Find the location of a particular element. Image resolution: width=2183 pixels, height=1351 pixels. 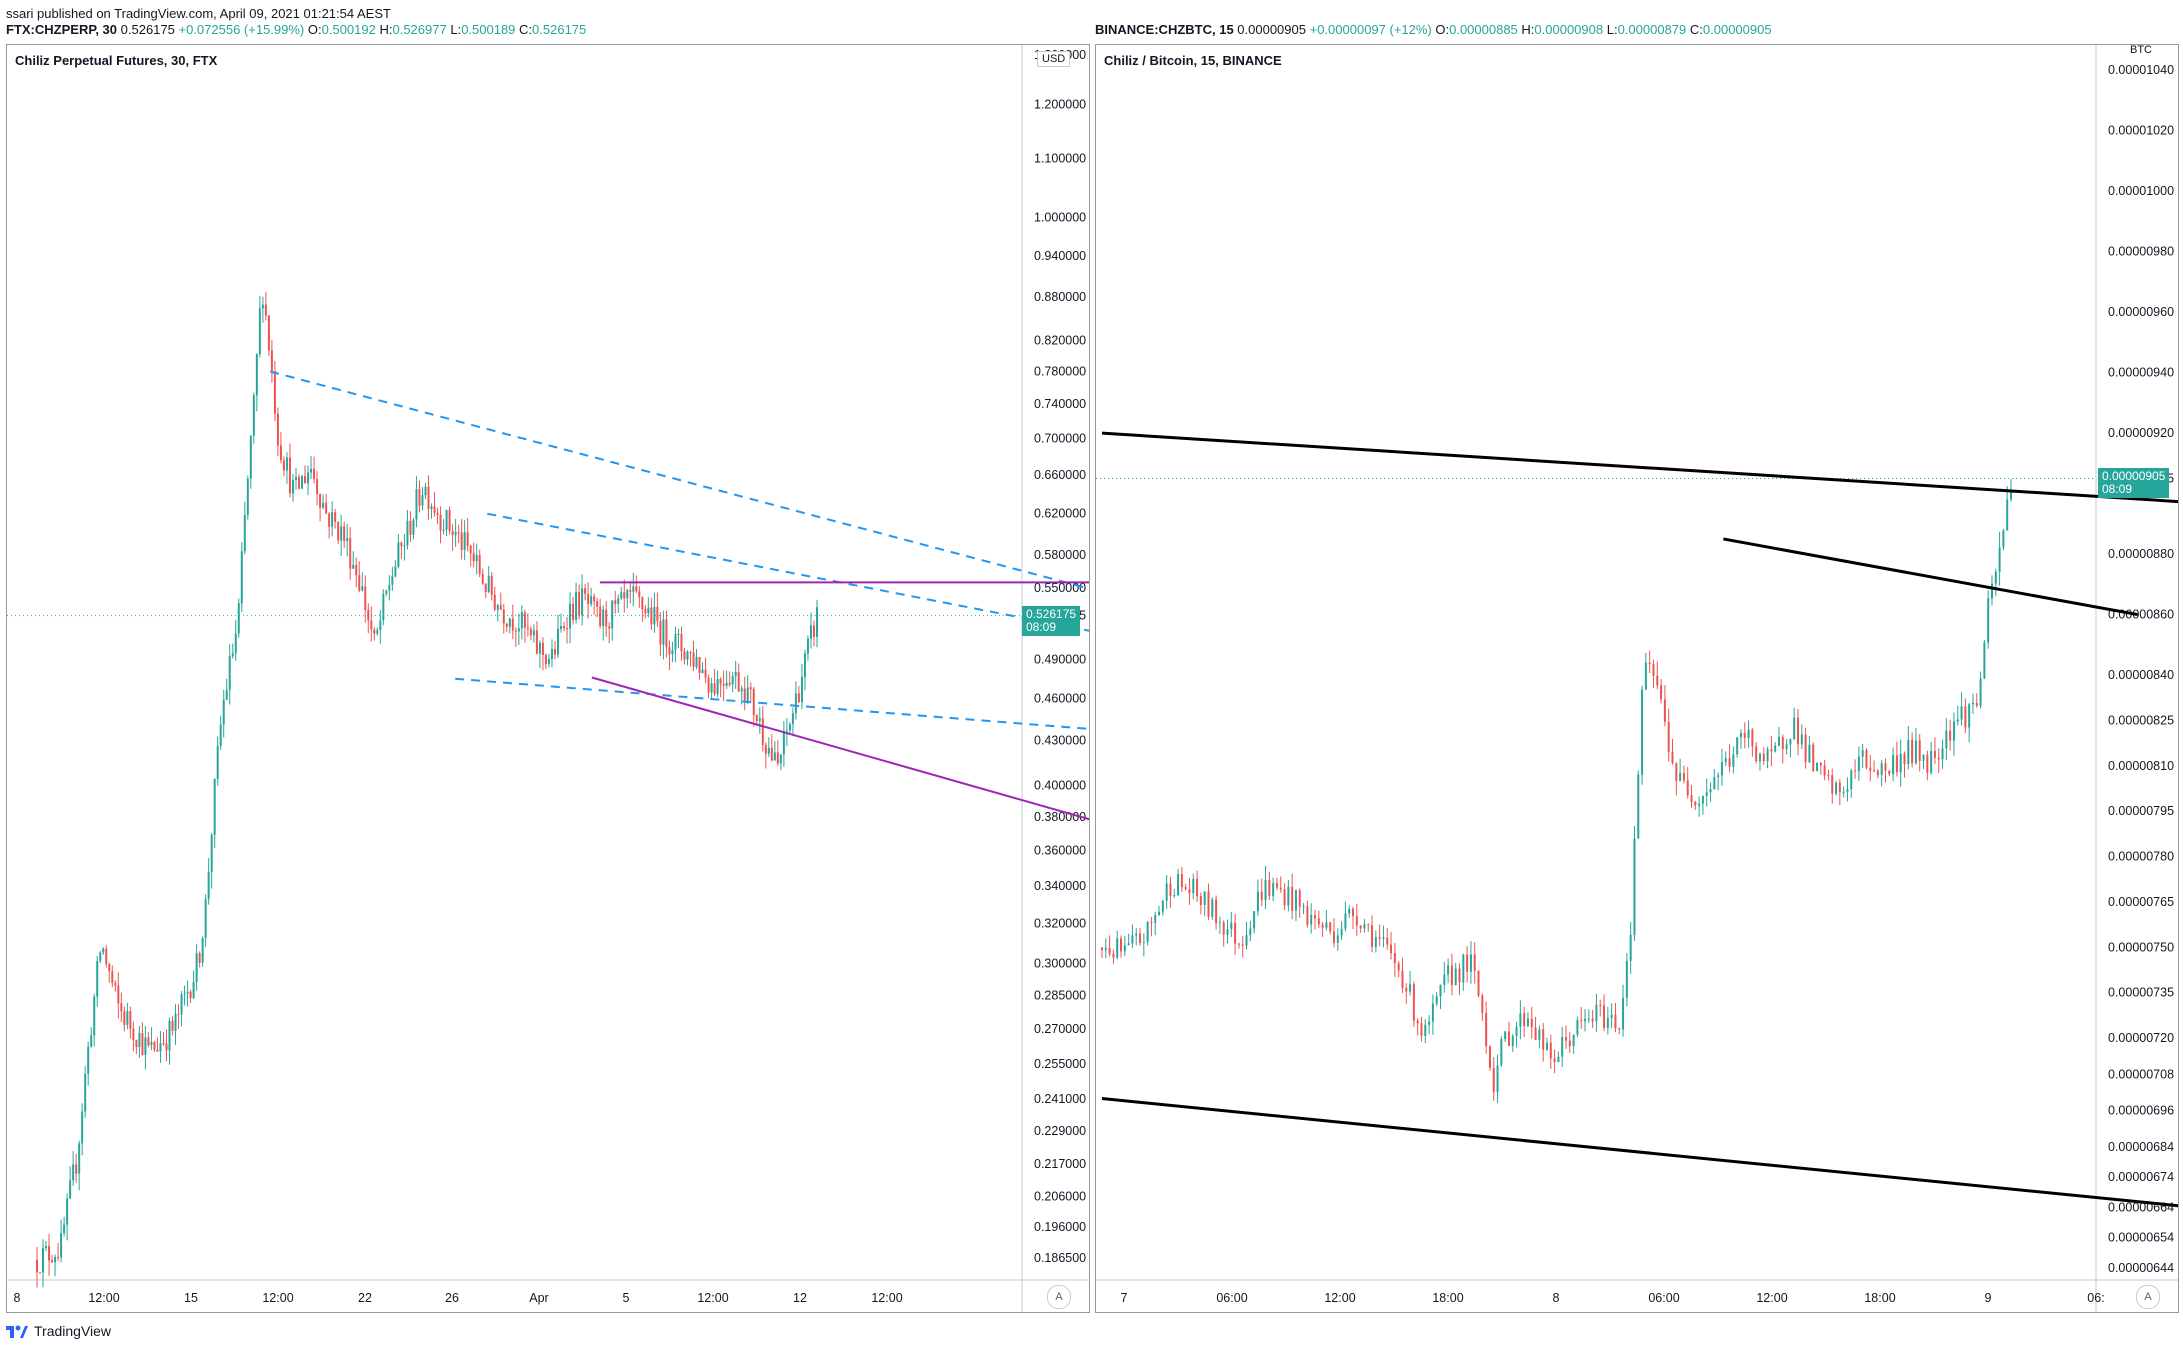

y-tick-label: 0.255000 is located at coordinates (1060, 1064).